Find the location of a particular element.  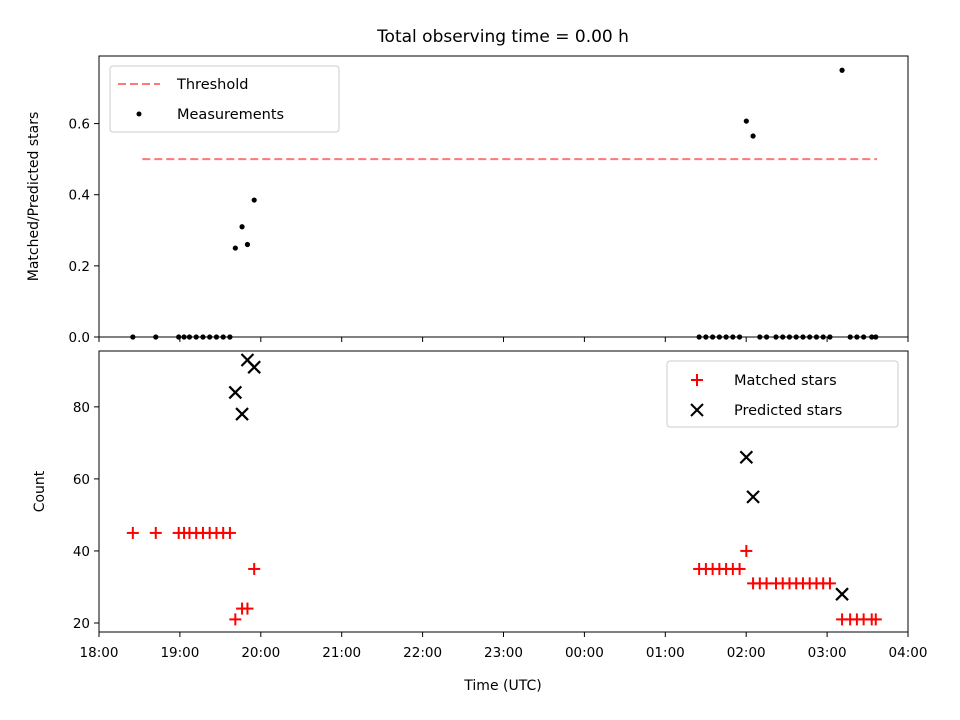

top-legend-box is located at coordinates (224, 99).